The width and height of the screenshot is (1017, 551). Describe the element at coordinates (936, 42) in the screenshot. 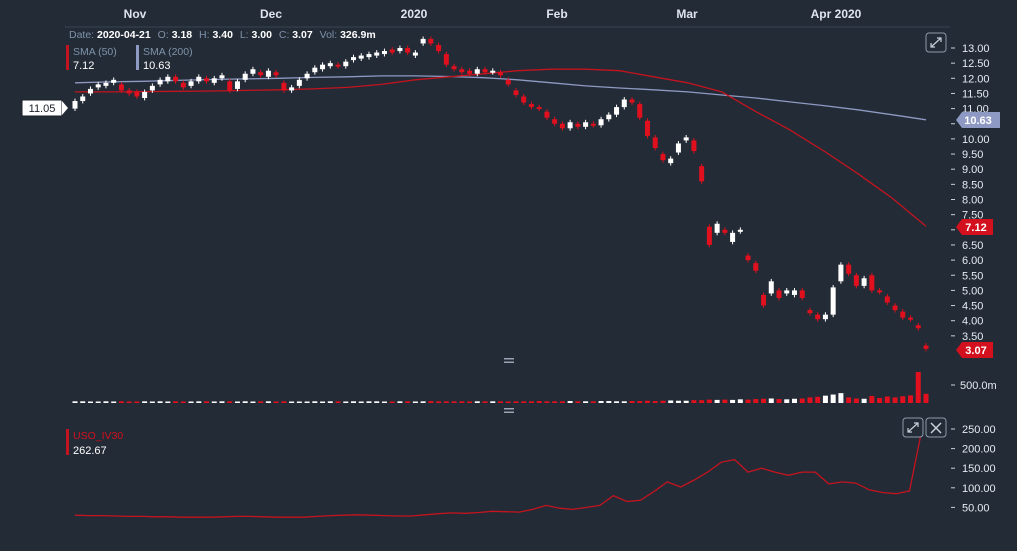

I see `expand-price-panel-button` at that location.